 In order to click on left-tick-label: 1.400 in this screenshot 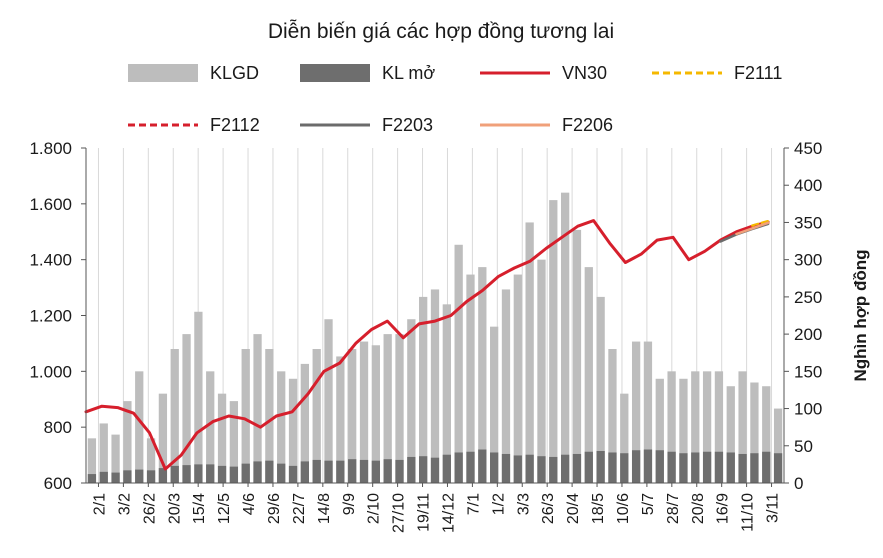, I will do `click(50, 260)`.